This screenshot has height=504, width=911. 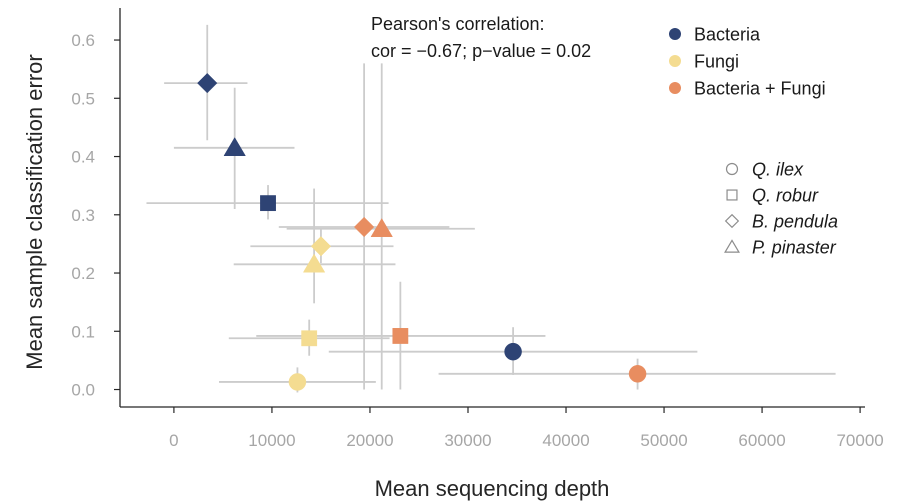 What do you see at coordinates (381, 227) in the screenshot?
I see `point-bacteria-fungi-p-pinaster` at bounding box center [381, 227].